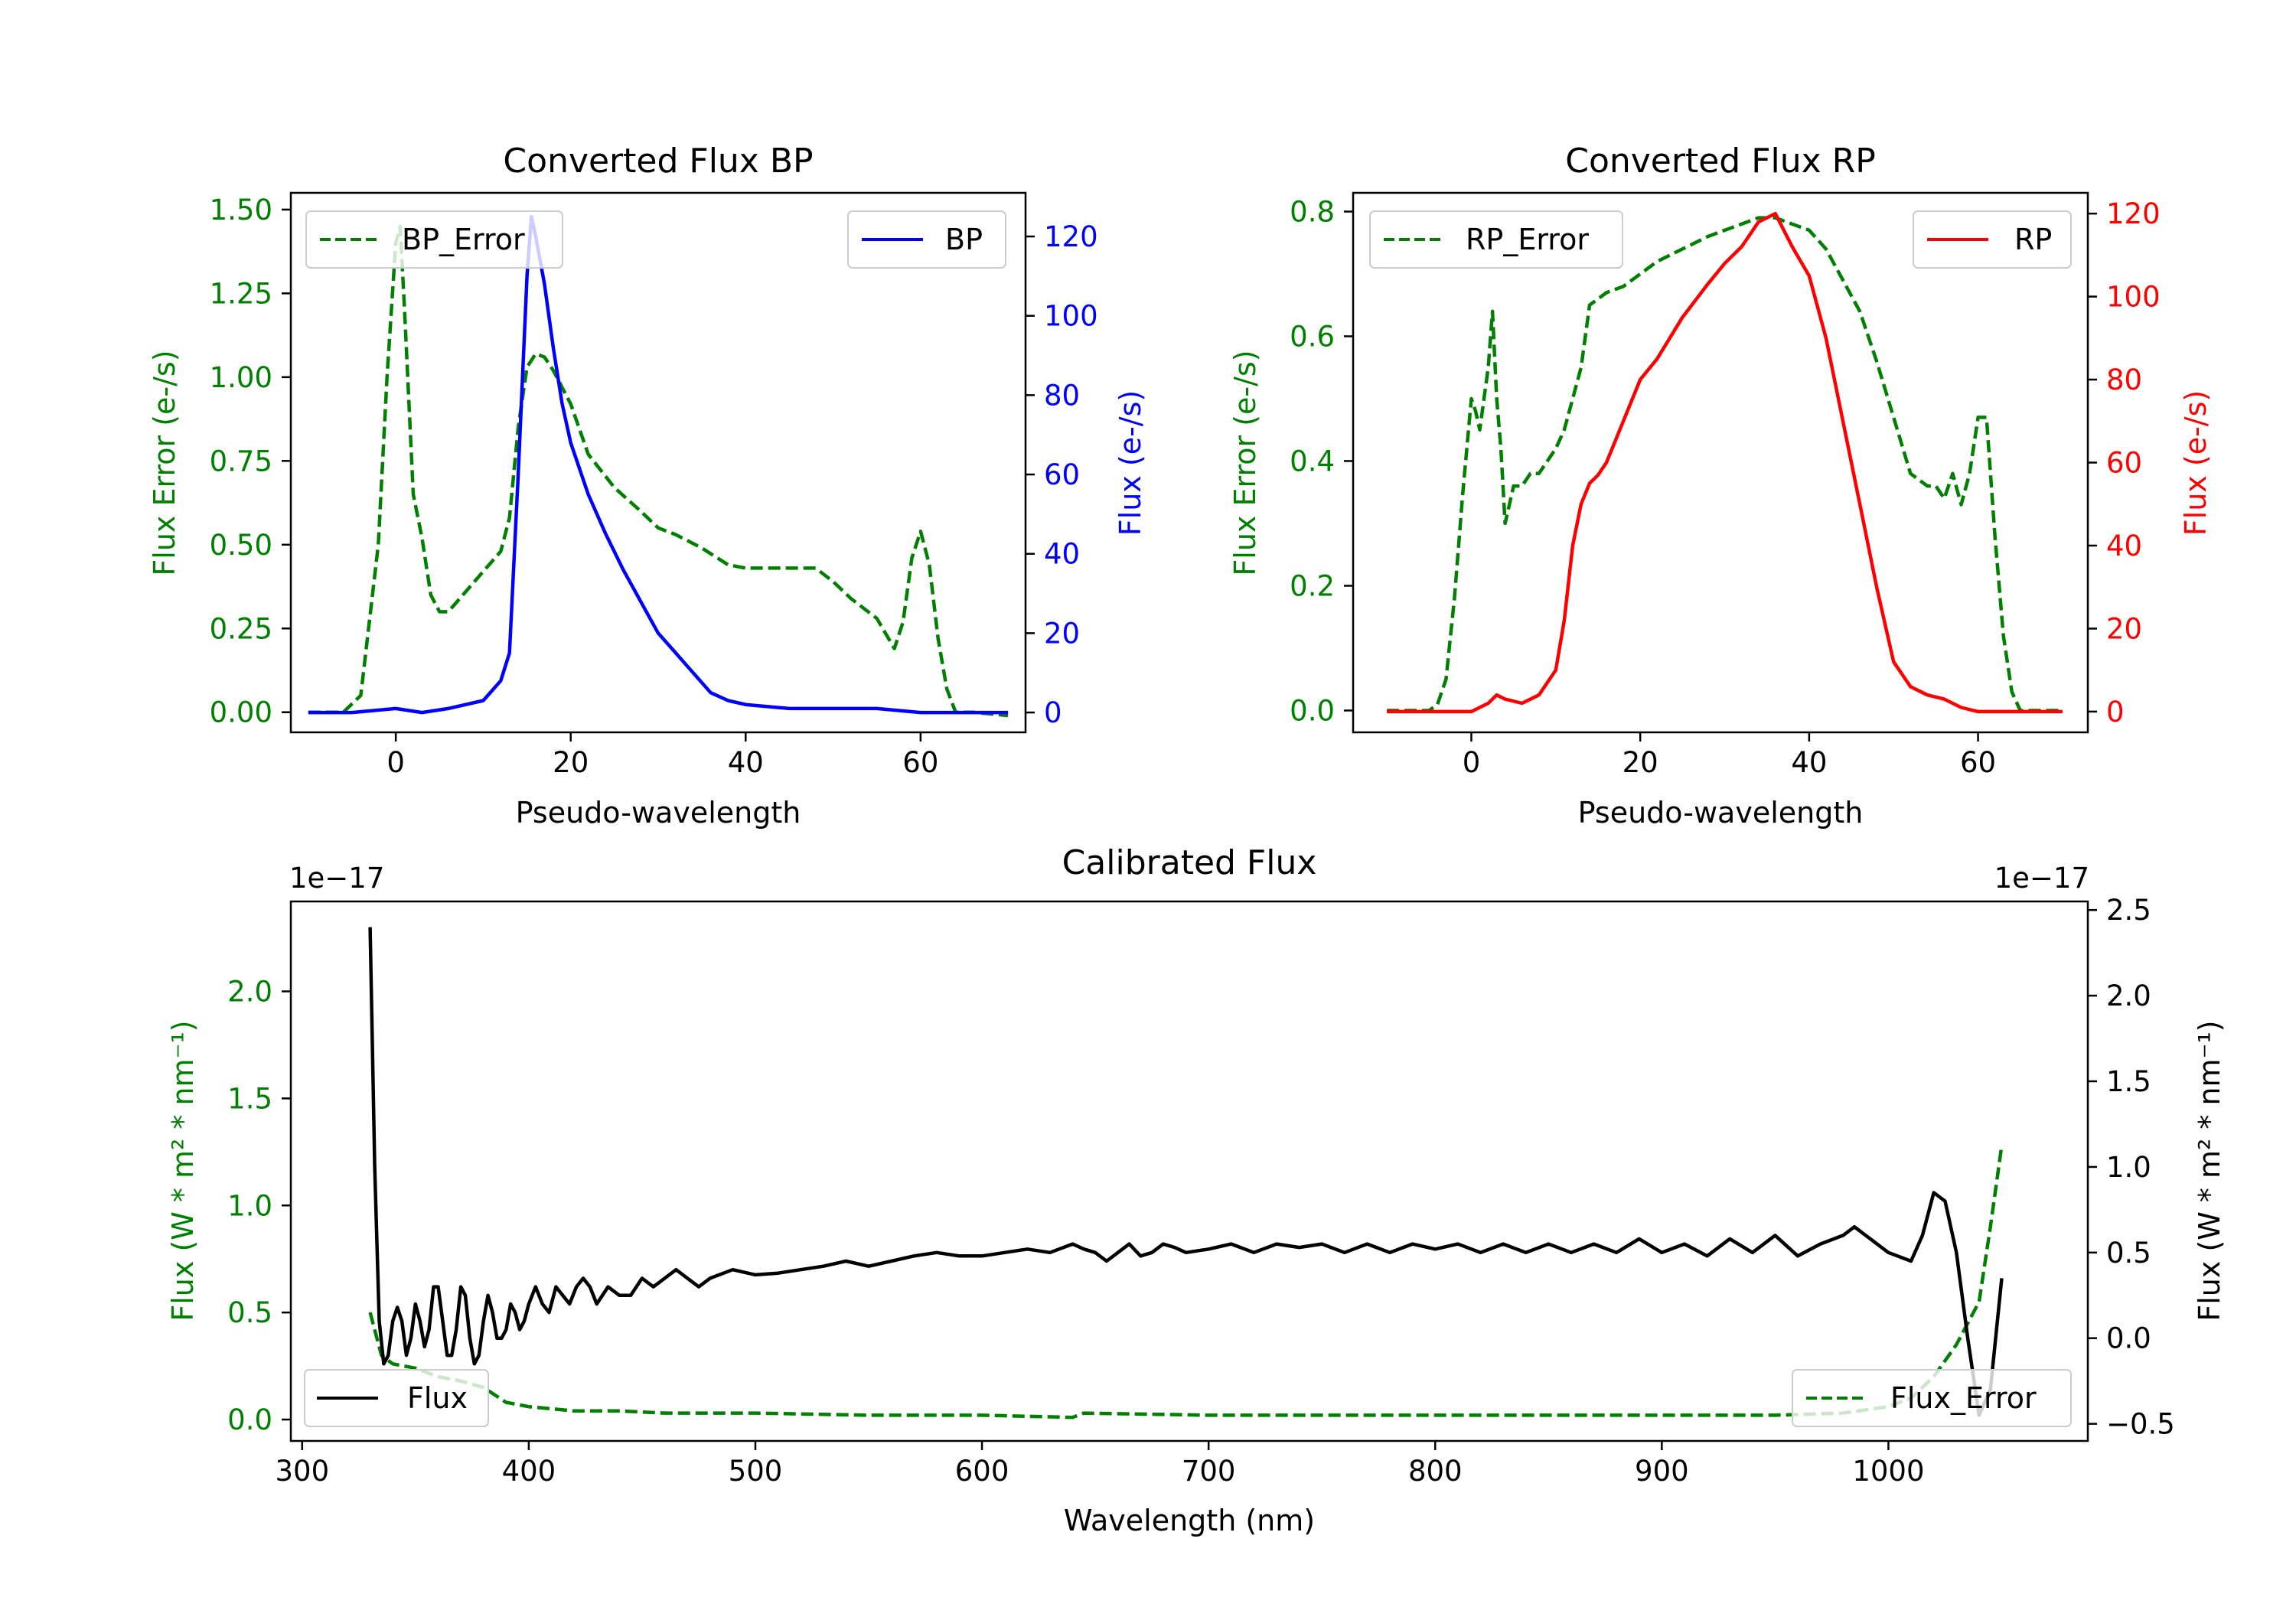 Image resolution: width=2296 pixels, height=1607 pixels. Describe the element at coordinates (1662, 1471) in the screenshot. I see `cal-xtick-label: 900` at that location.